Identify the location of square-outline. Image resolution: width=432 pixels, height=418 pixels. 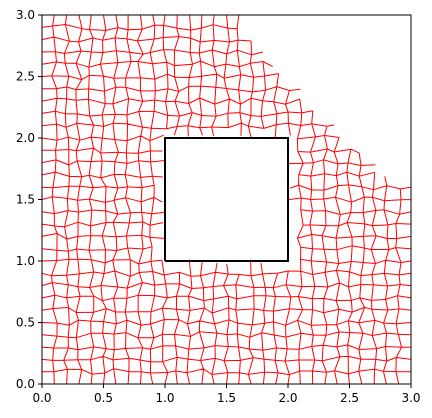
(226, 199).